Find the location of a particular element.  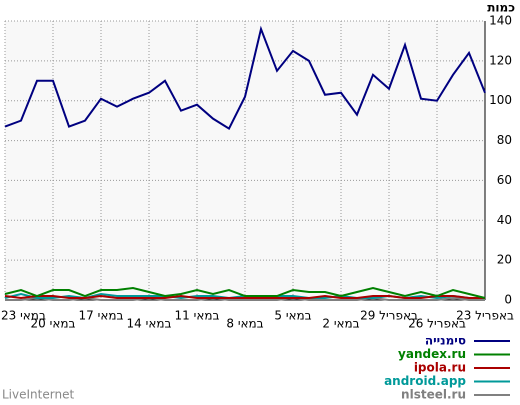

legend-label: סימנייה is located at coordinates (445, 341).